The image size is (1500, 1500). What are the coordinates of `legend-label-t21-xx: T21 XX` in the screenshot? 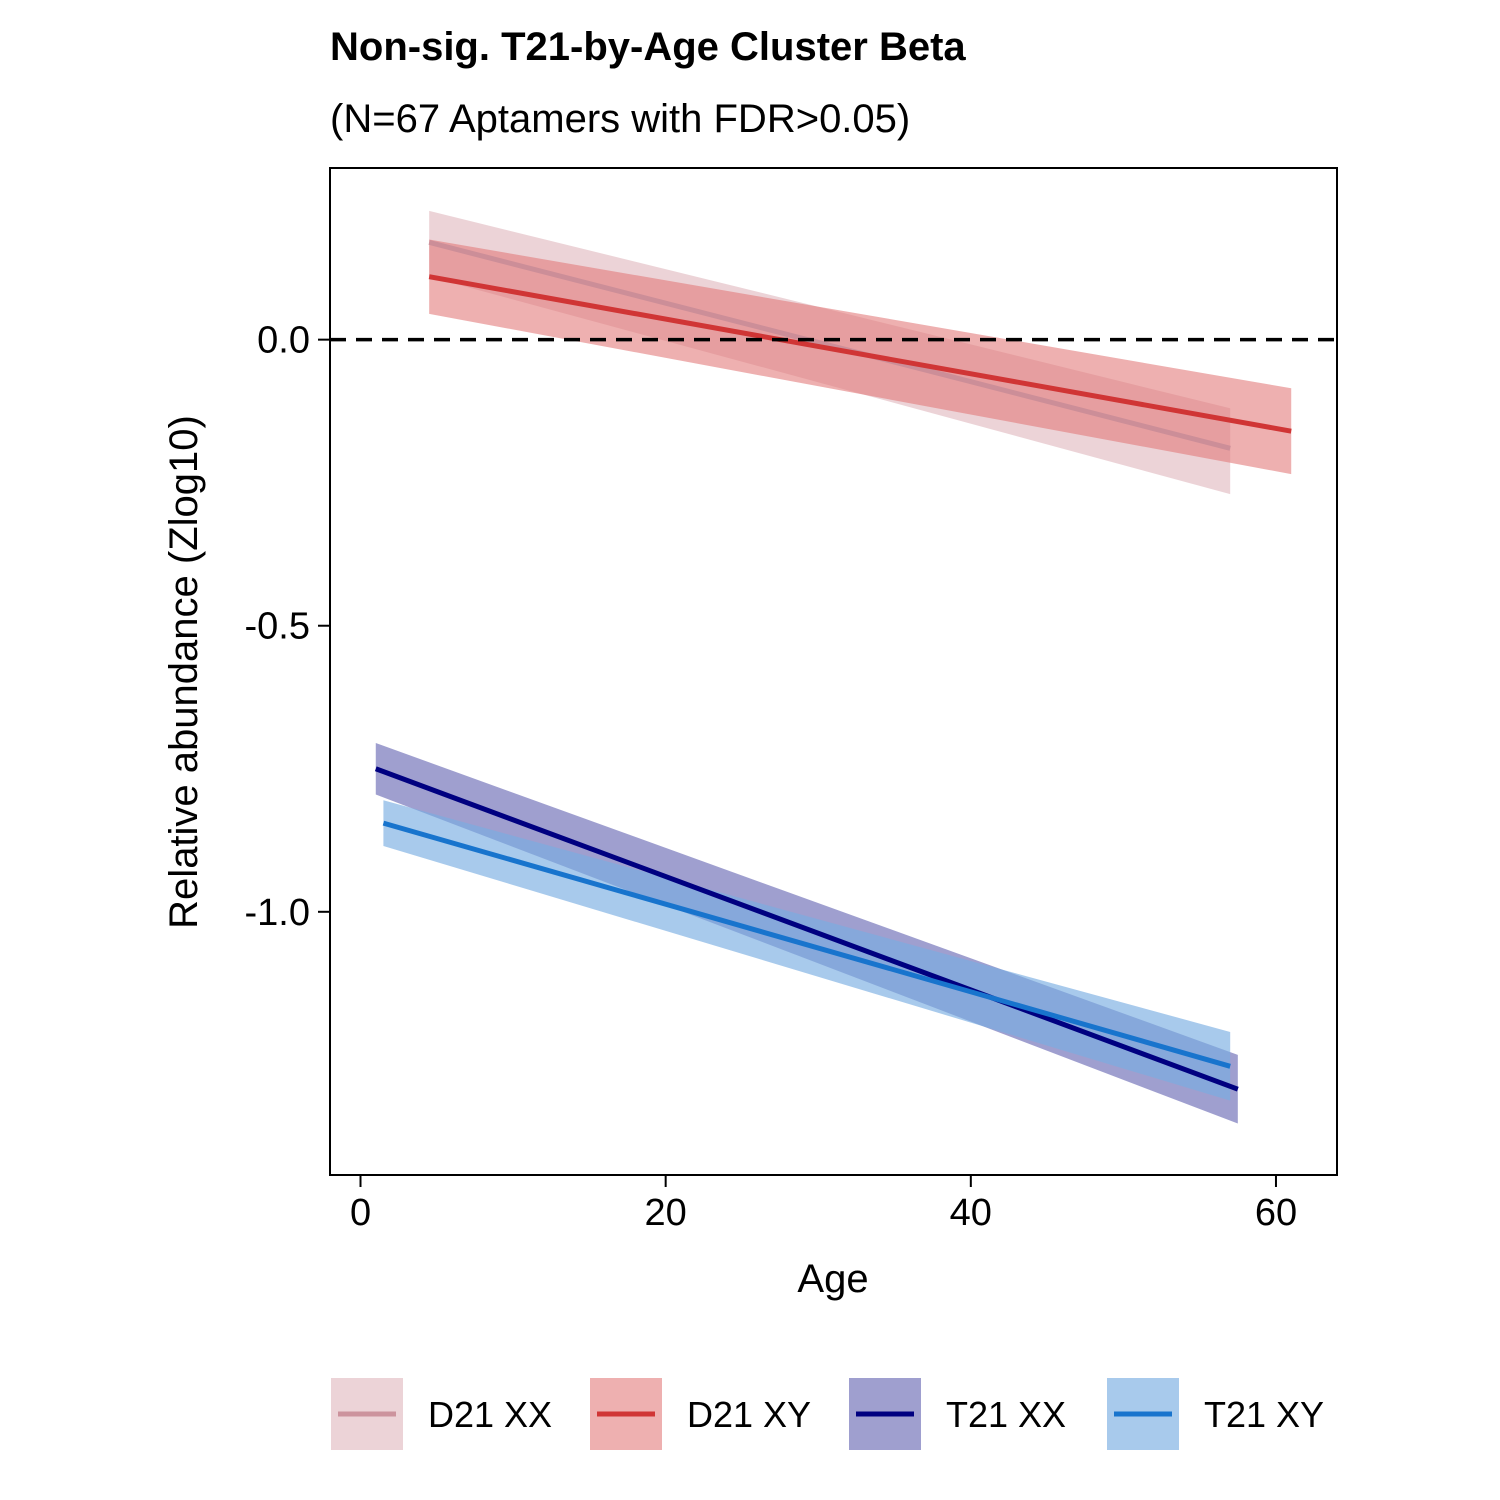 It's located at (1006, 1414).